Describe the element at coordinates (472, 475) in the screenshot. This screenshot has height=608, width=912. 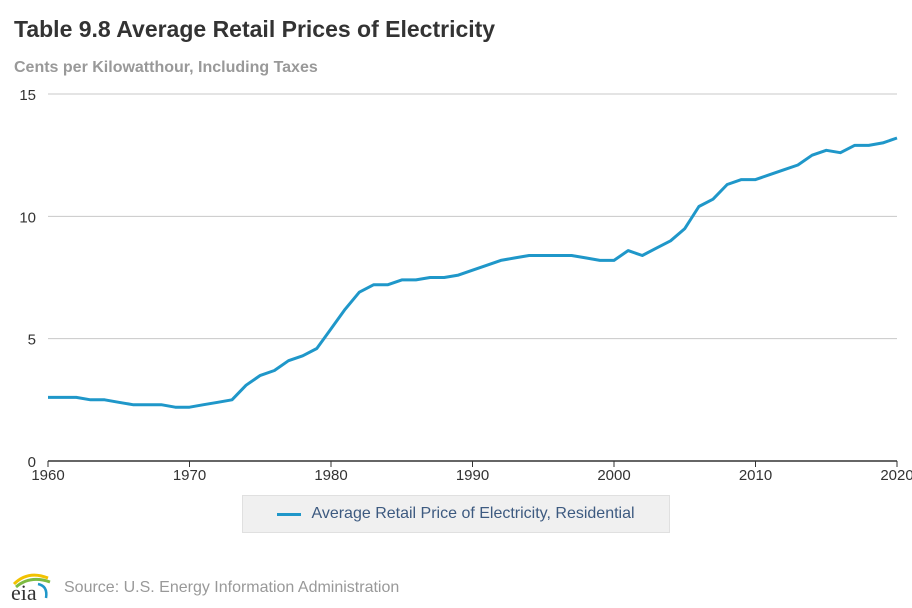
I see `x-tick-label: 1990` at that location.